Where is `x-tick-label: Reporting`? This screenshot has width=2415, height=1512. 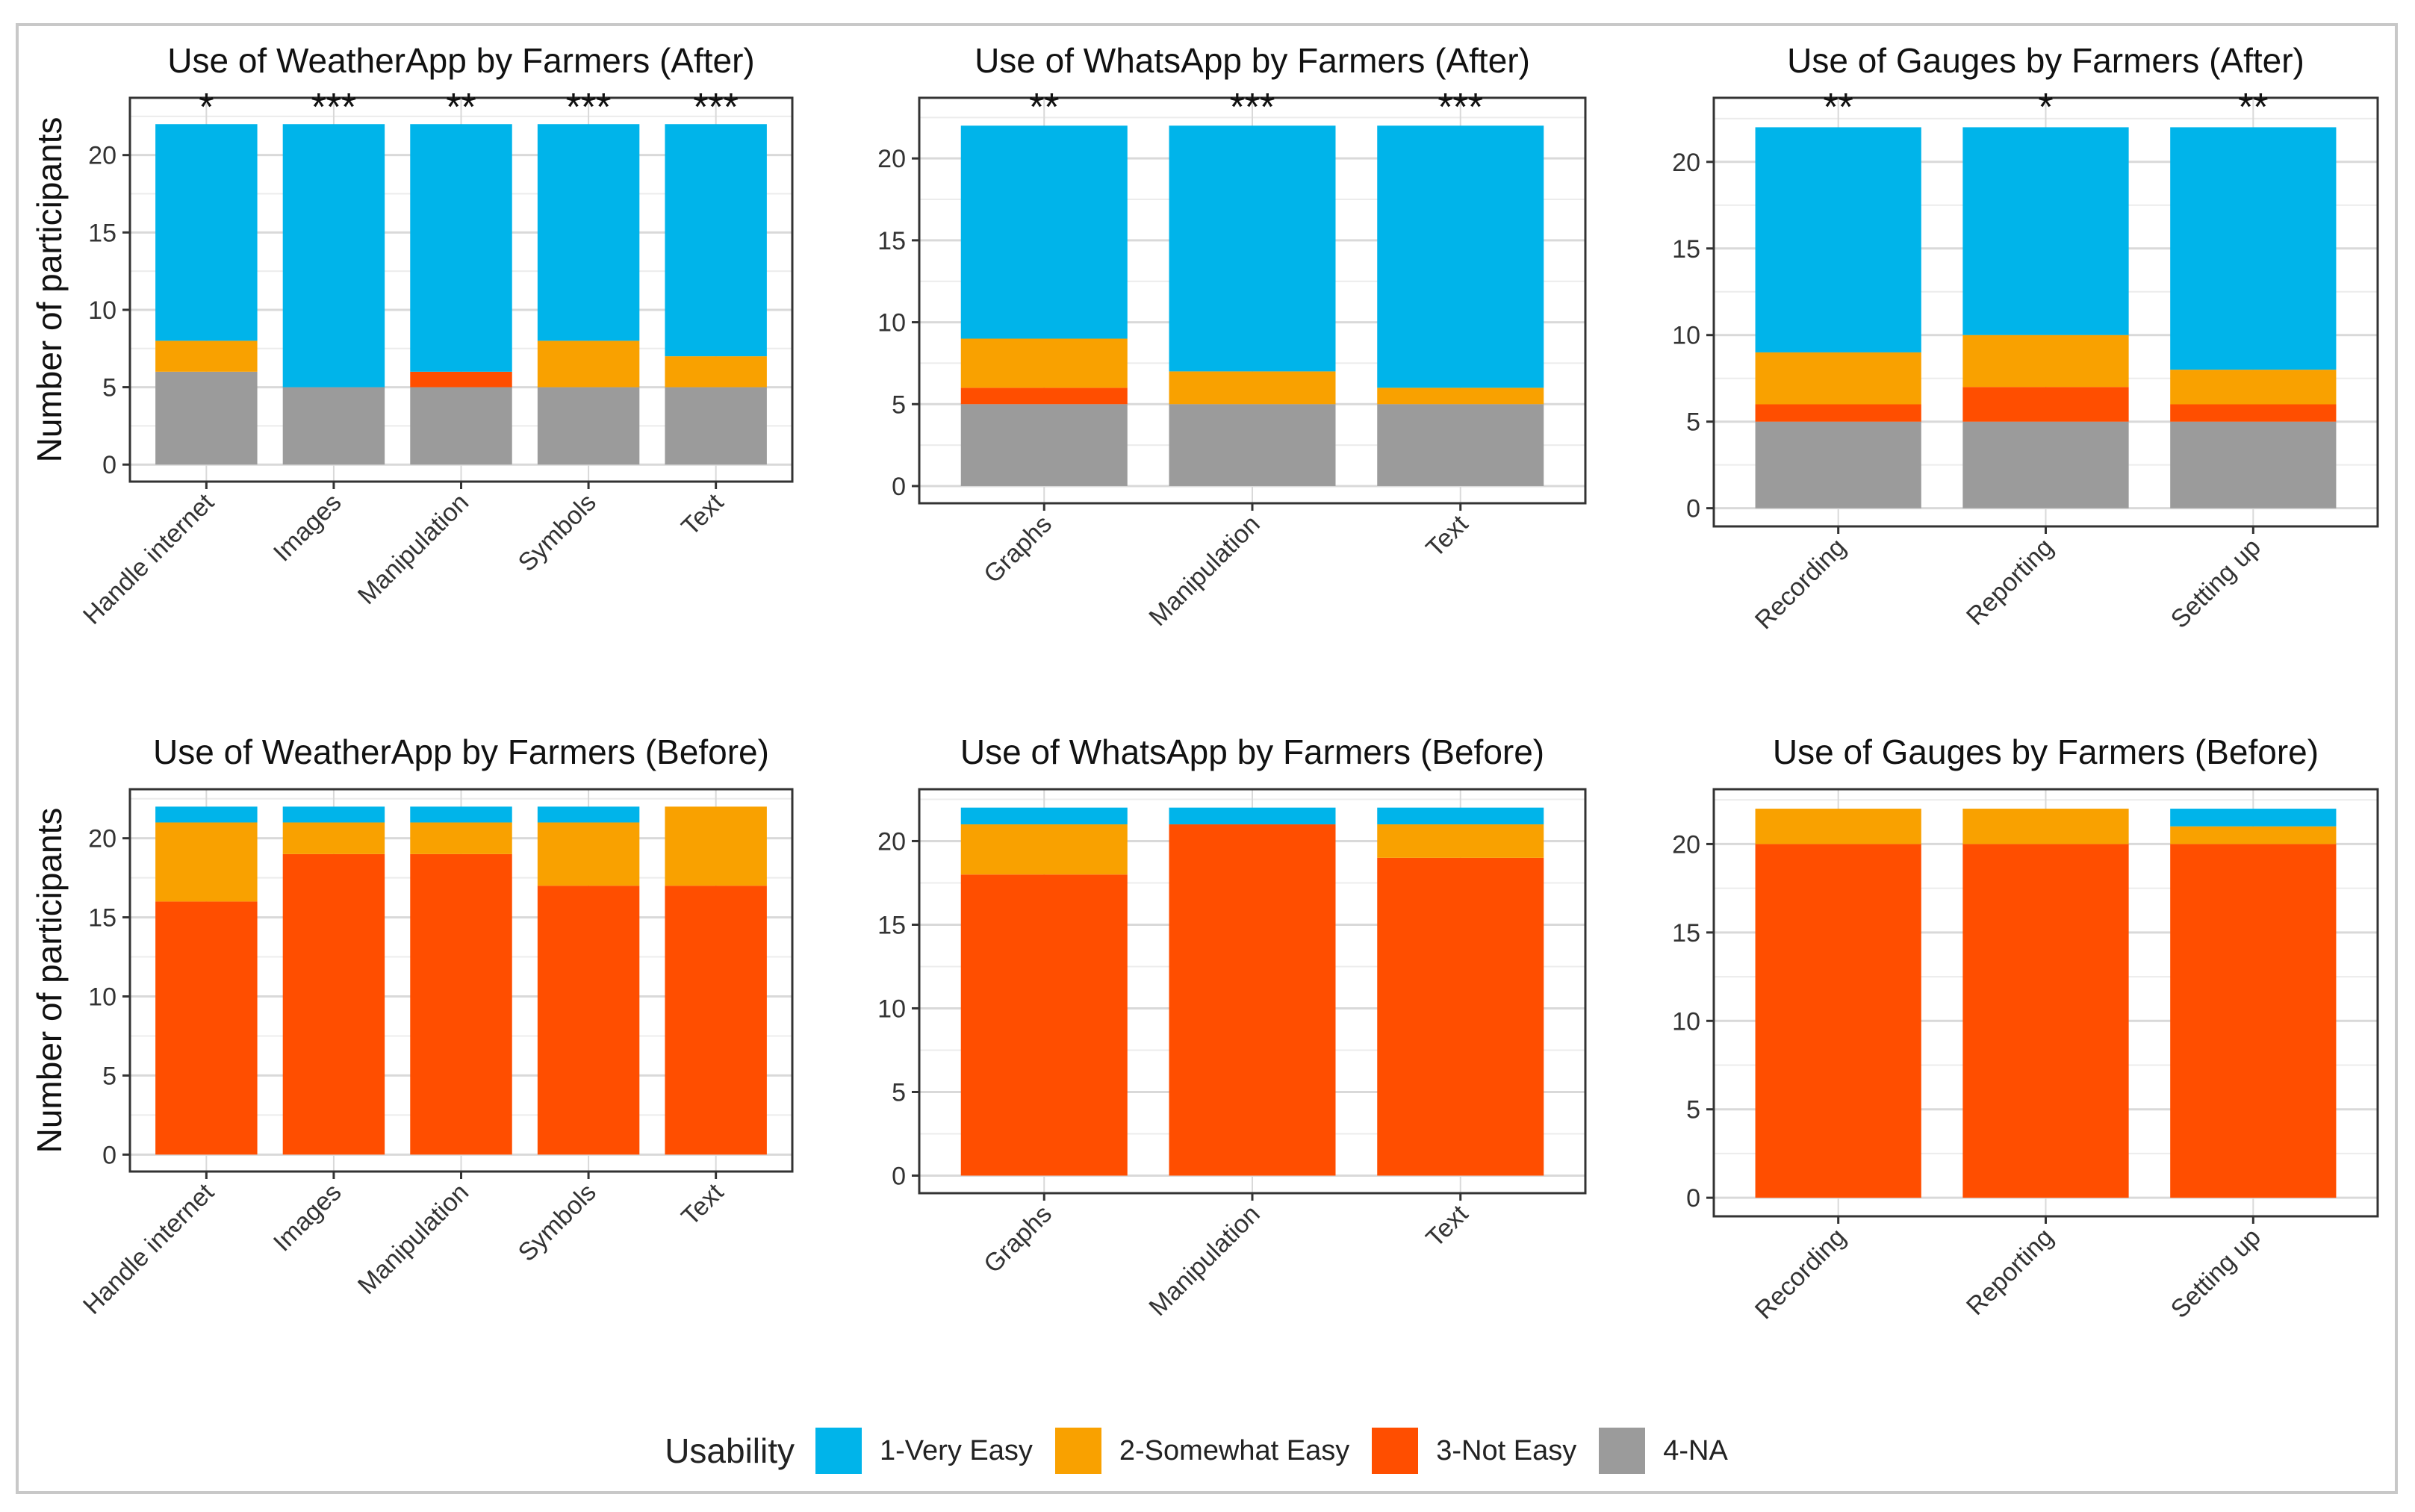
x-tick-label: Reporting is located at coordinates (2010, 1272).